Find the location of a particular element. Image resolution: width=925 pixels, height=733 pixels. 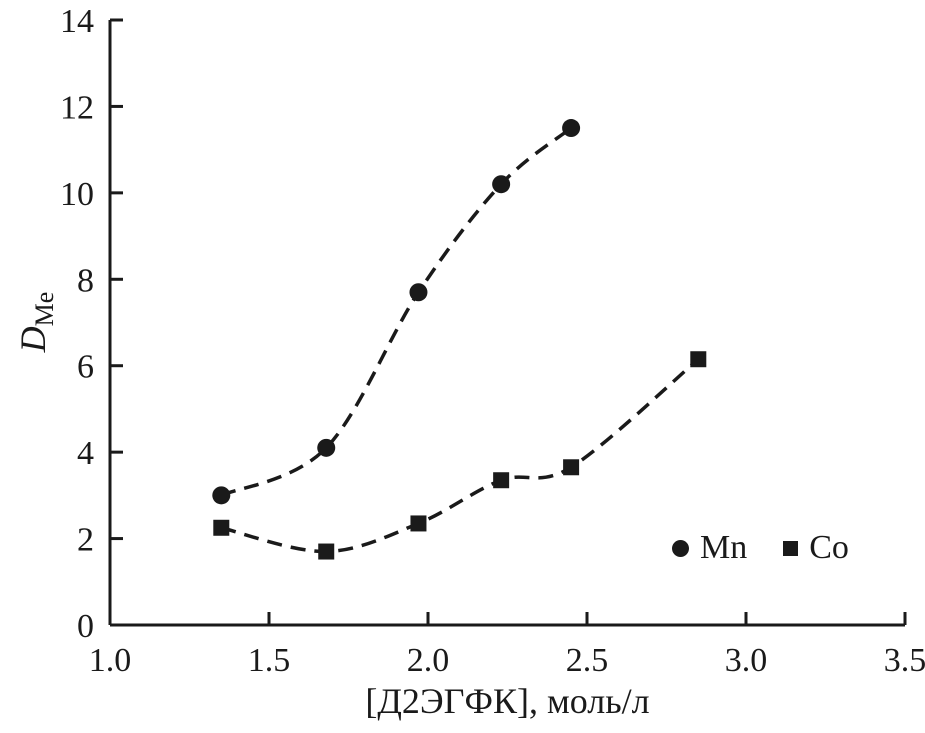

y-axis-title: DMe is located at coordinates (36, 322).